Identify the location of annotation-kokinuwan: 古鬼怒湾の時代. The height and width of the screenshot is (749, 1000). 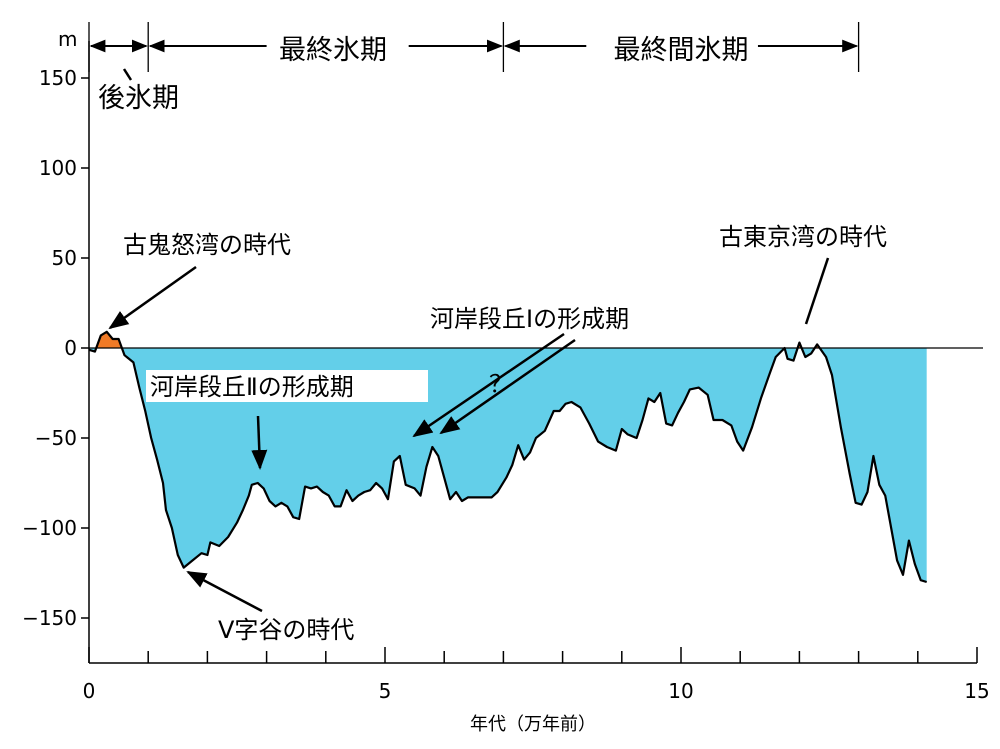
(207, 245).